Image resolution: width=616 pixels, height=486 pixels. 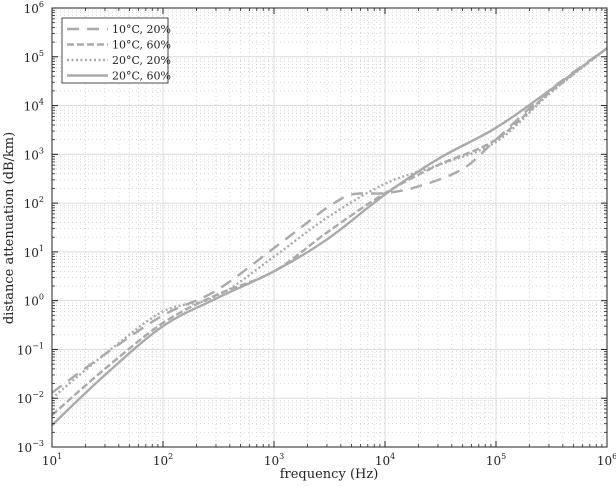 What do you see at coordinates (30, 447) in the screenshot?
I see `y-tick-label: 10⁻³` at bounding box center [30, 447].